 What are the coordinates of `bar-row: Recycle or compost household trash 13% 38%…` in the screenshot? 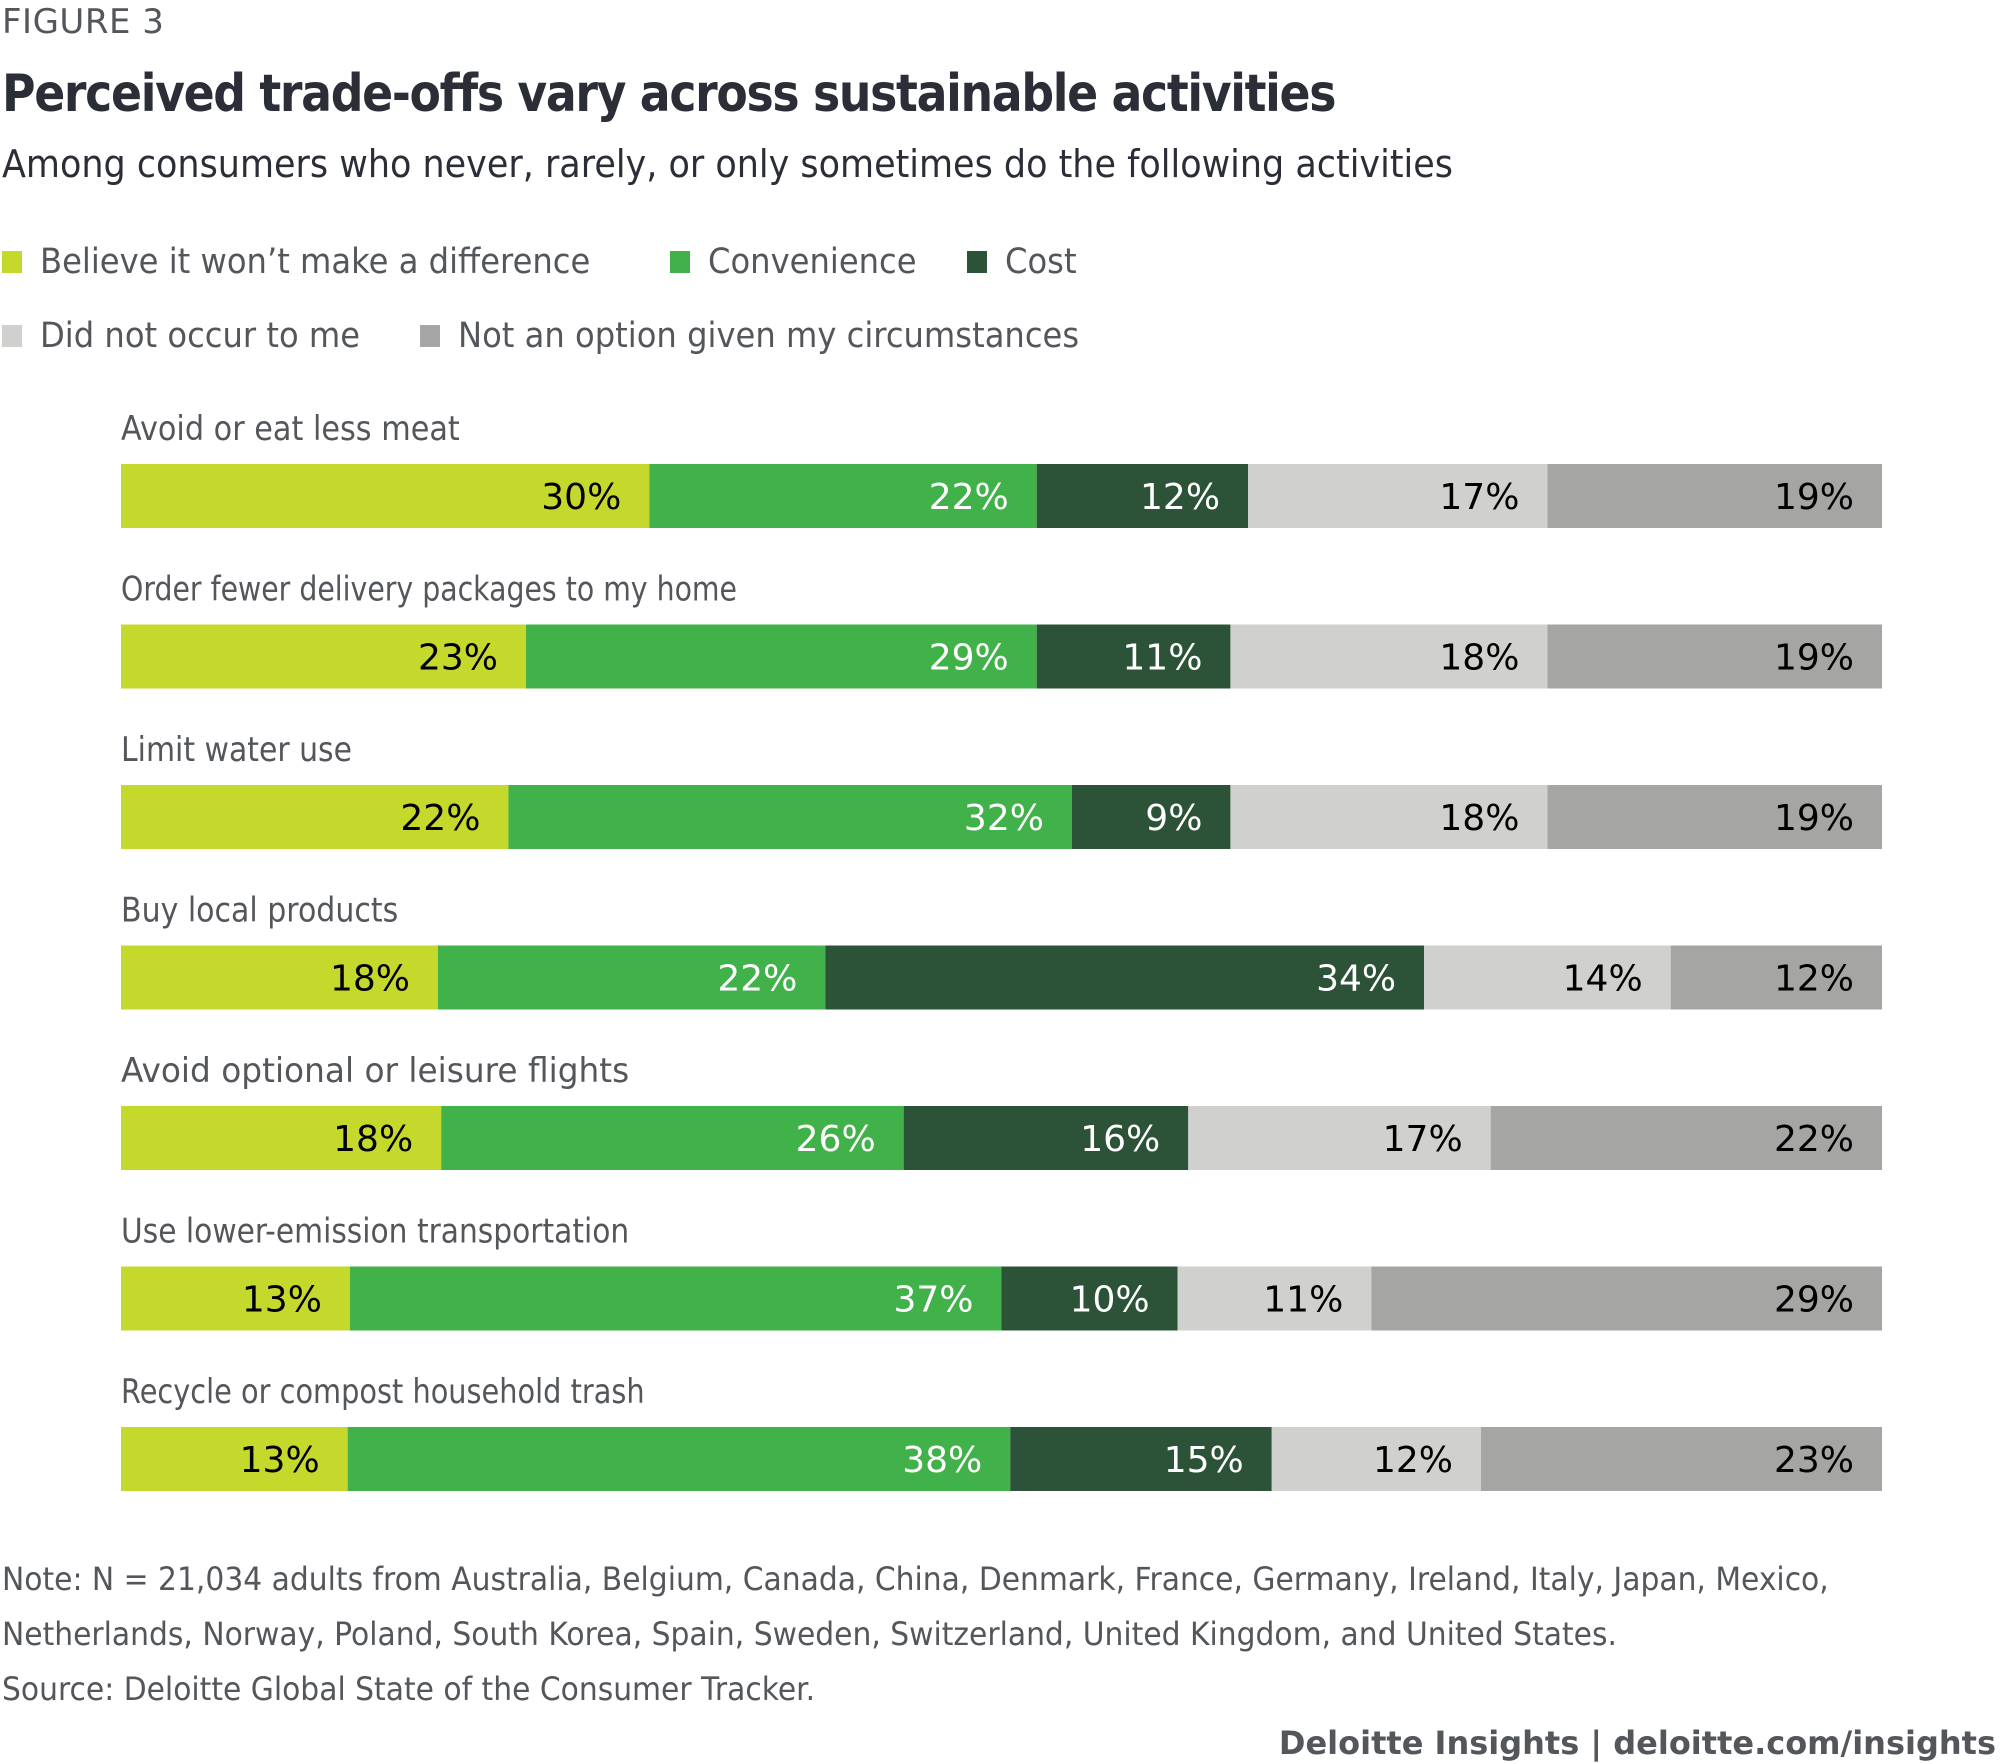 It's located at (1001, 1431).